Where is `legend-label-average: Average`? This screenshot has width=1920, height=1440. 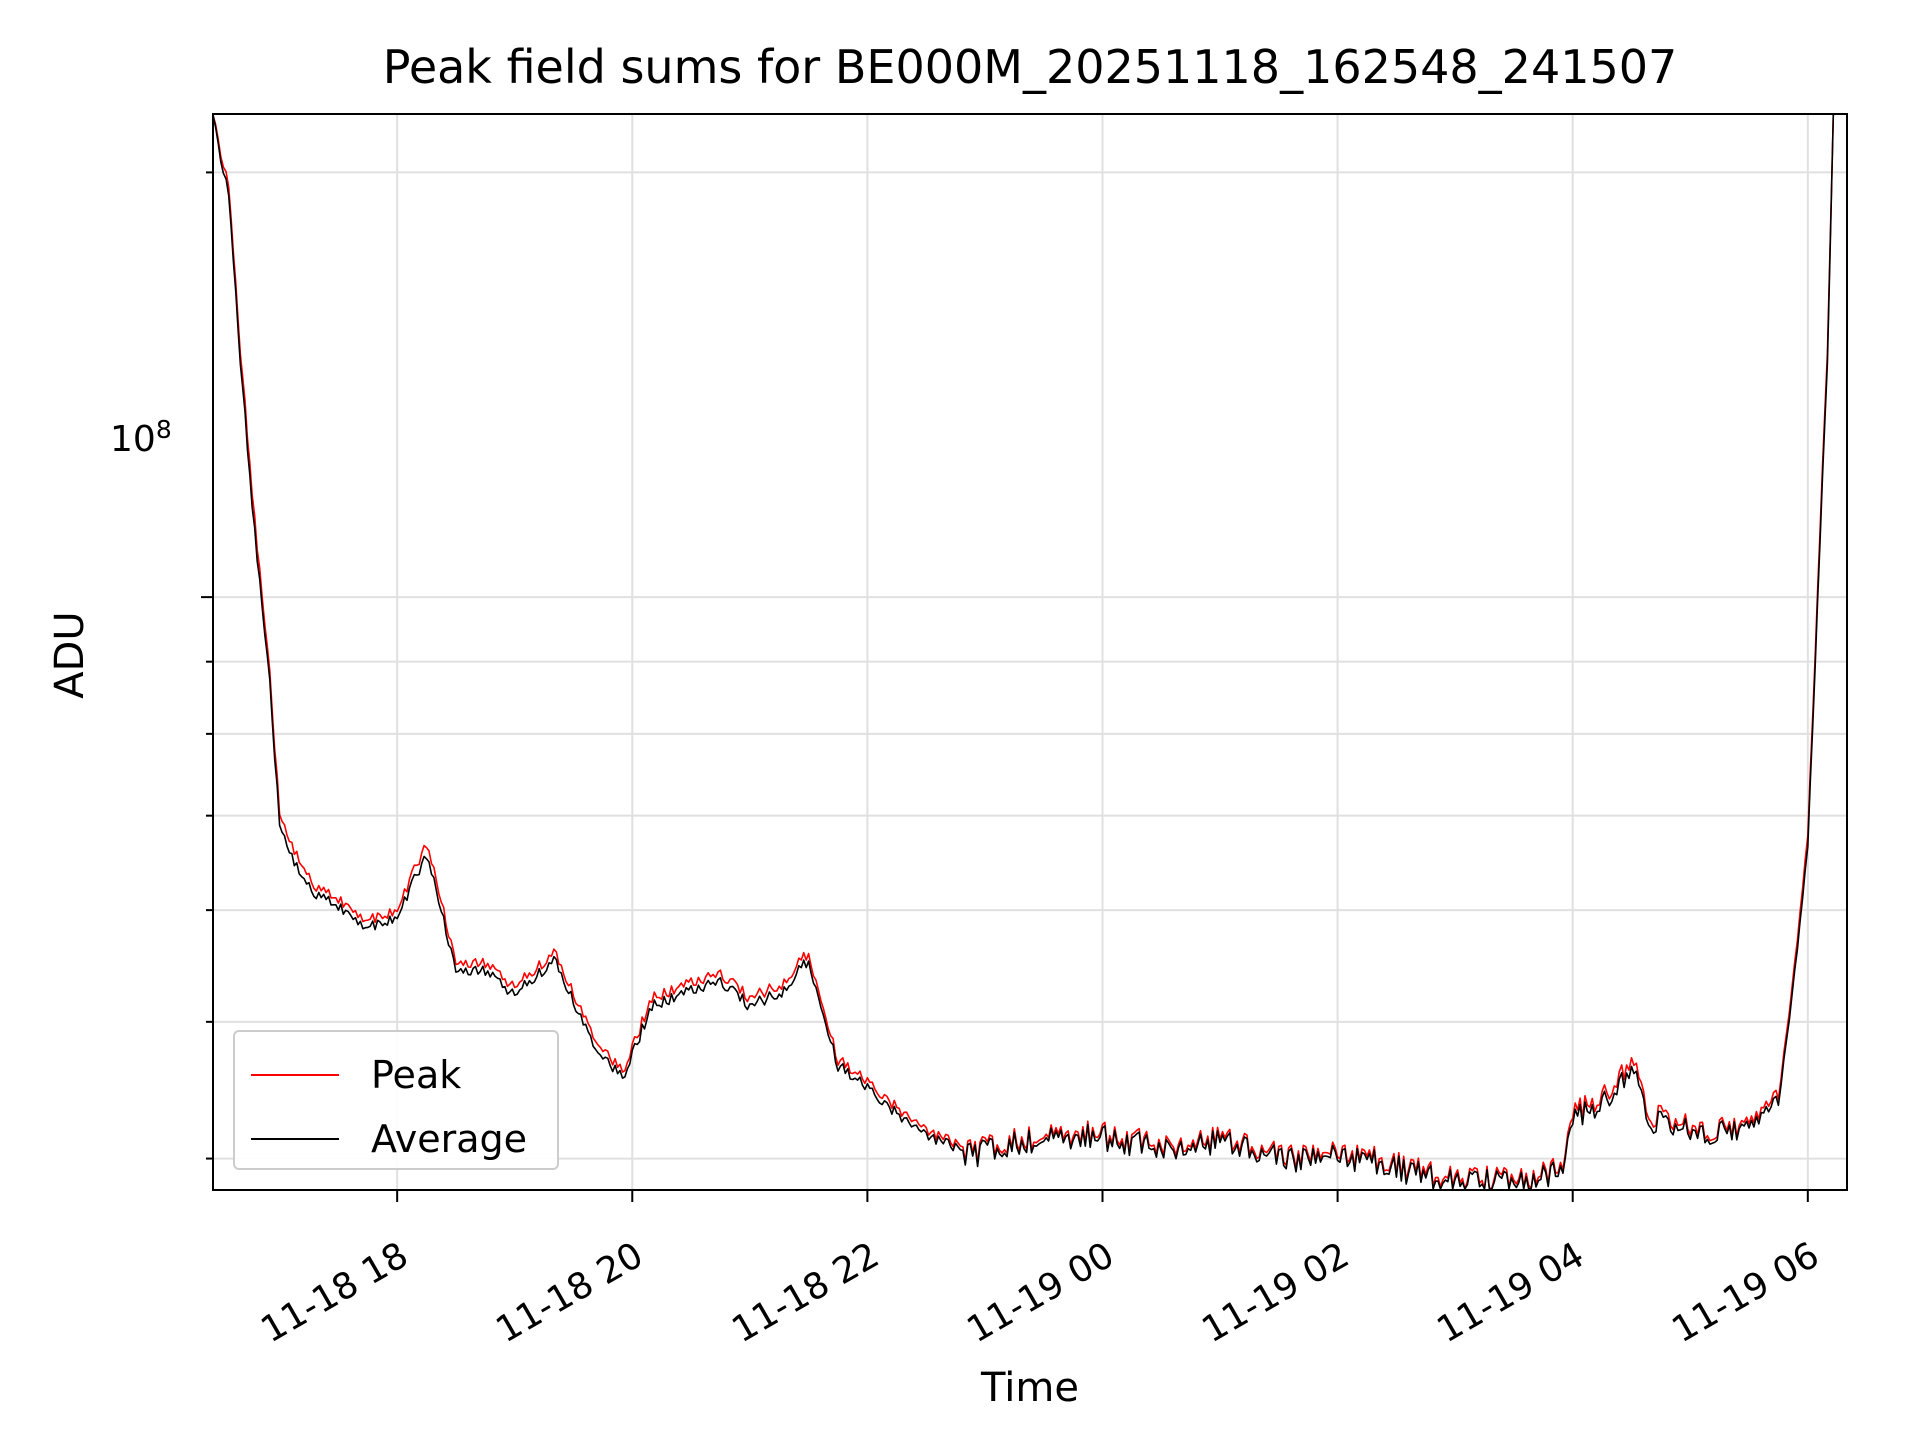
legend-label-average: Average is located at coordinates (449, 1139).